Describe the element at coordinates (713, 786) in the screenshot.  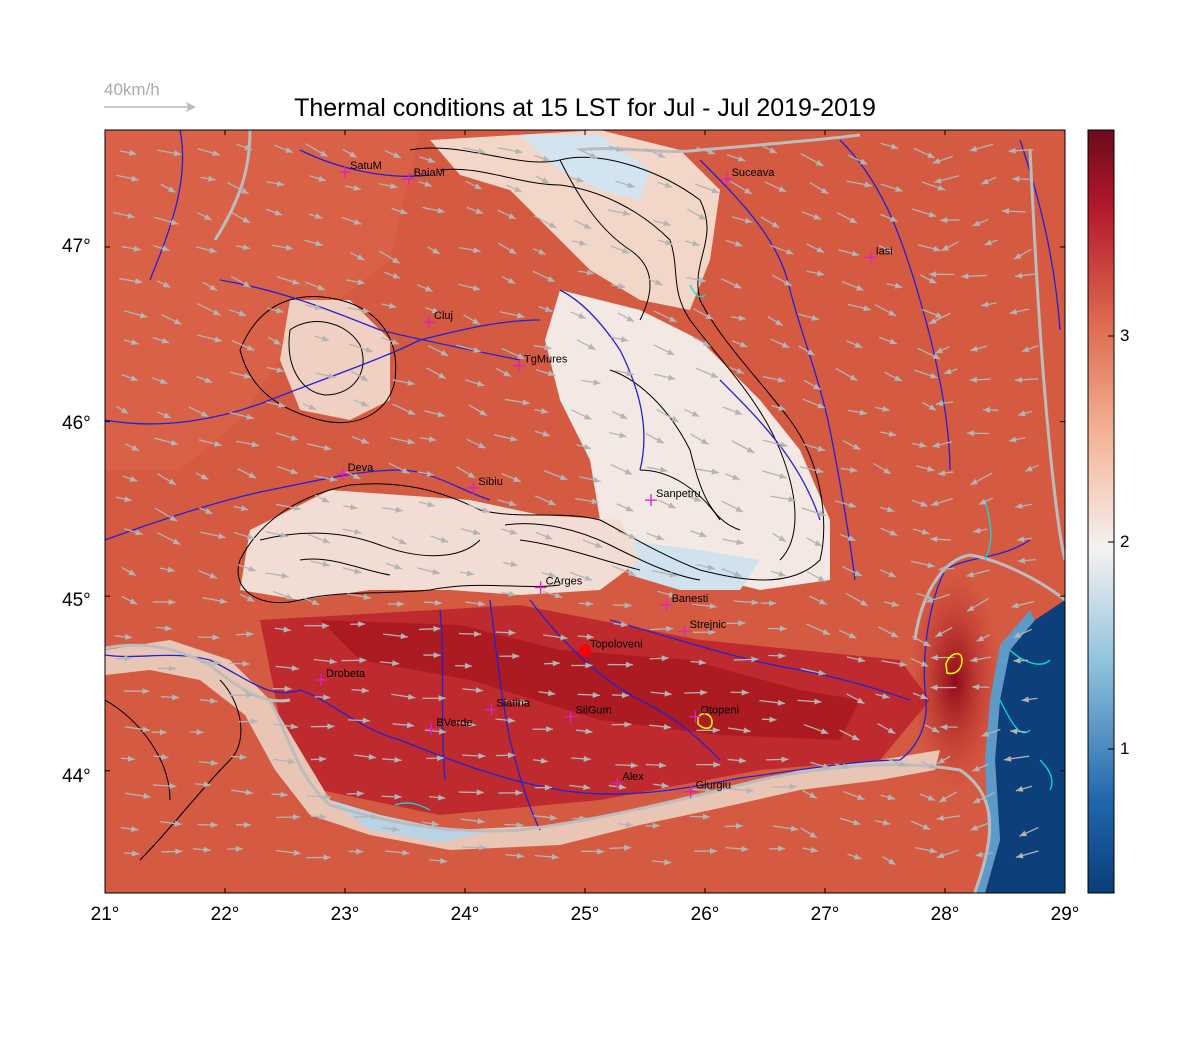
I see `city-label: Giurgiu` at that location.